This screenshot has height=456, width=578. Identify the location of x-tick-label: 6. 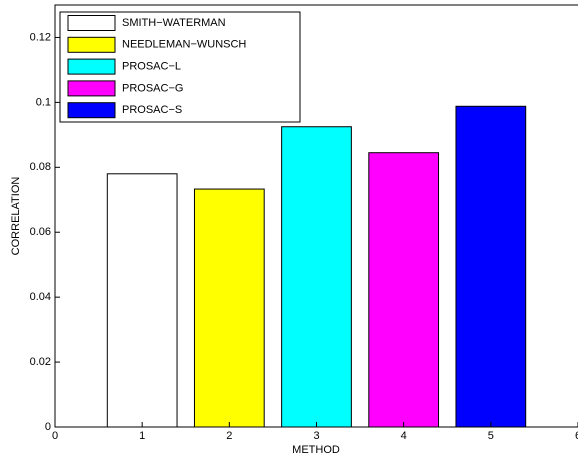
(576, 436).